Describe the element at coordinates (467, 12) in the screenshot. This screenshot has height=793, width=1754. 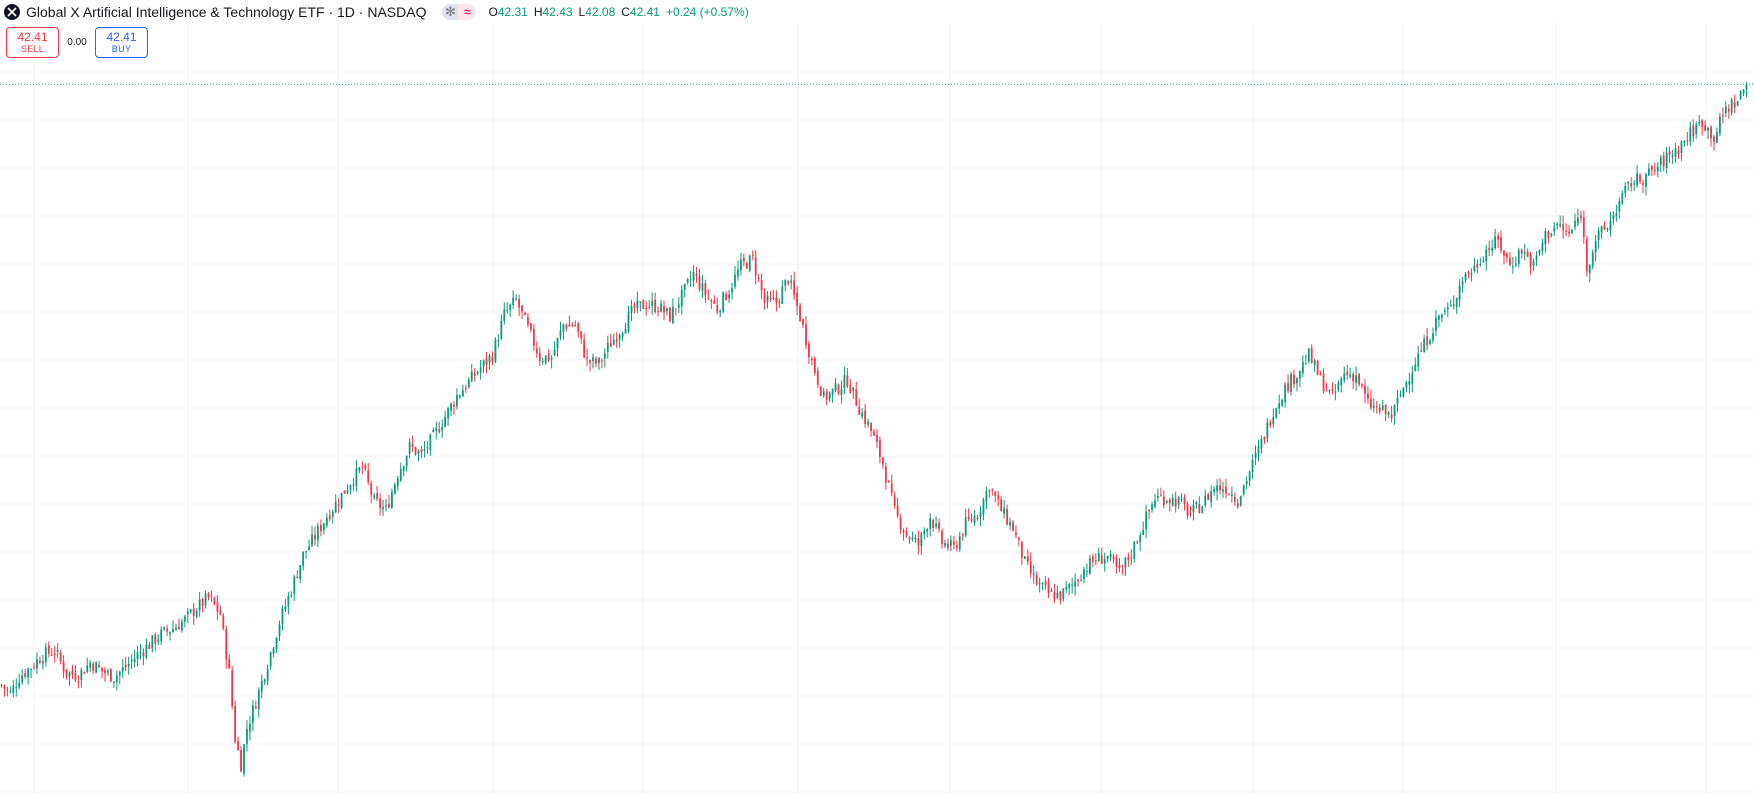
I see `approx-icon: ≈` at that location.